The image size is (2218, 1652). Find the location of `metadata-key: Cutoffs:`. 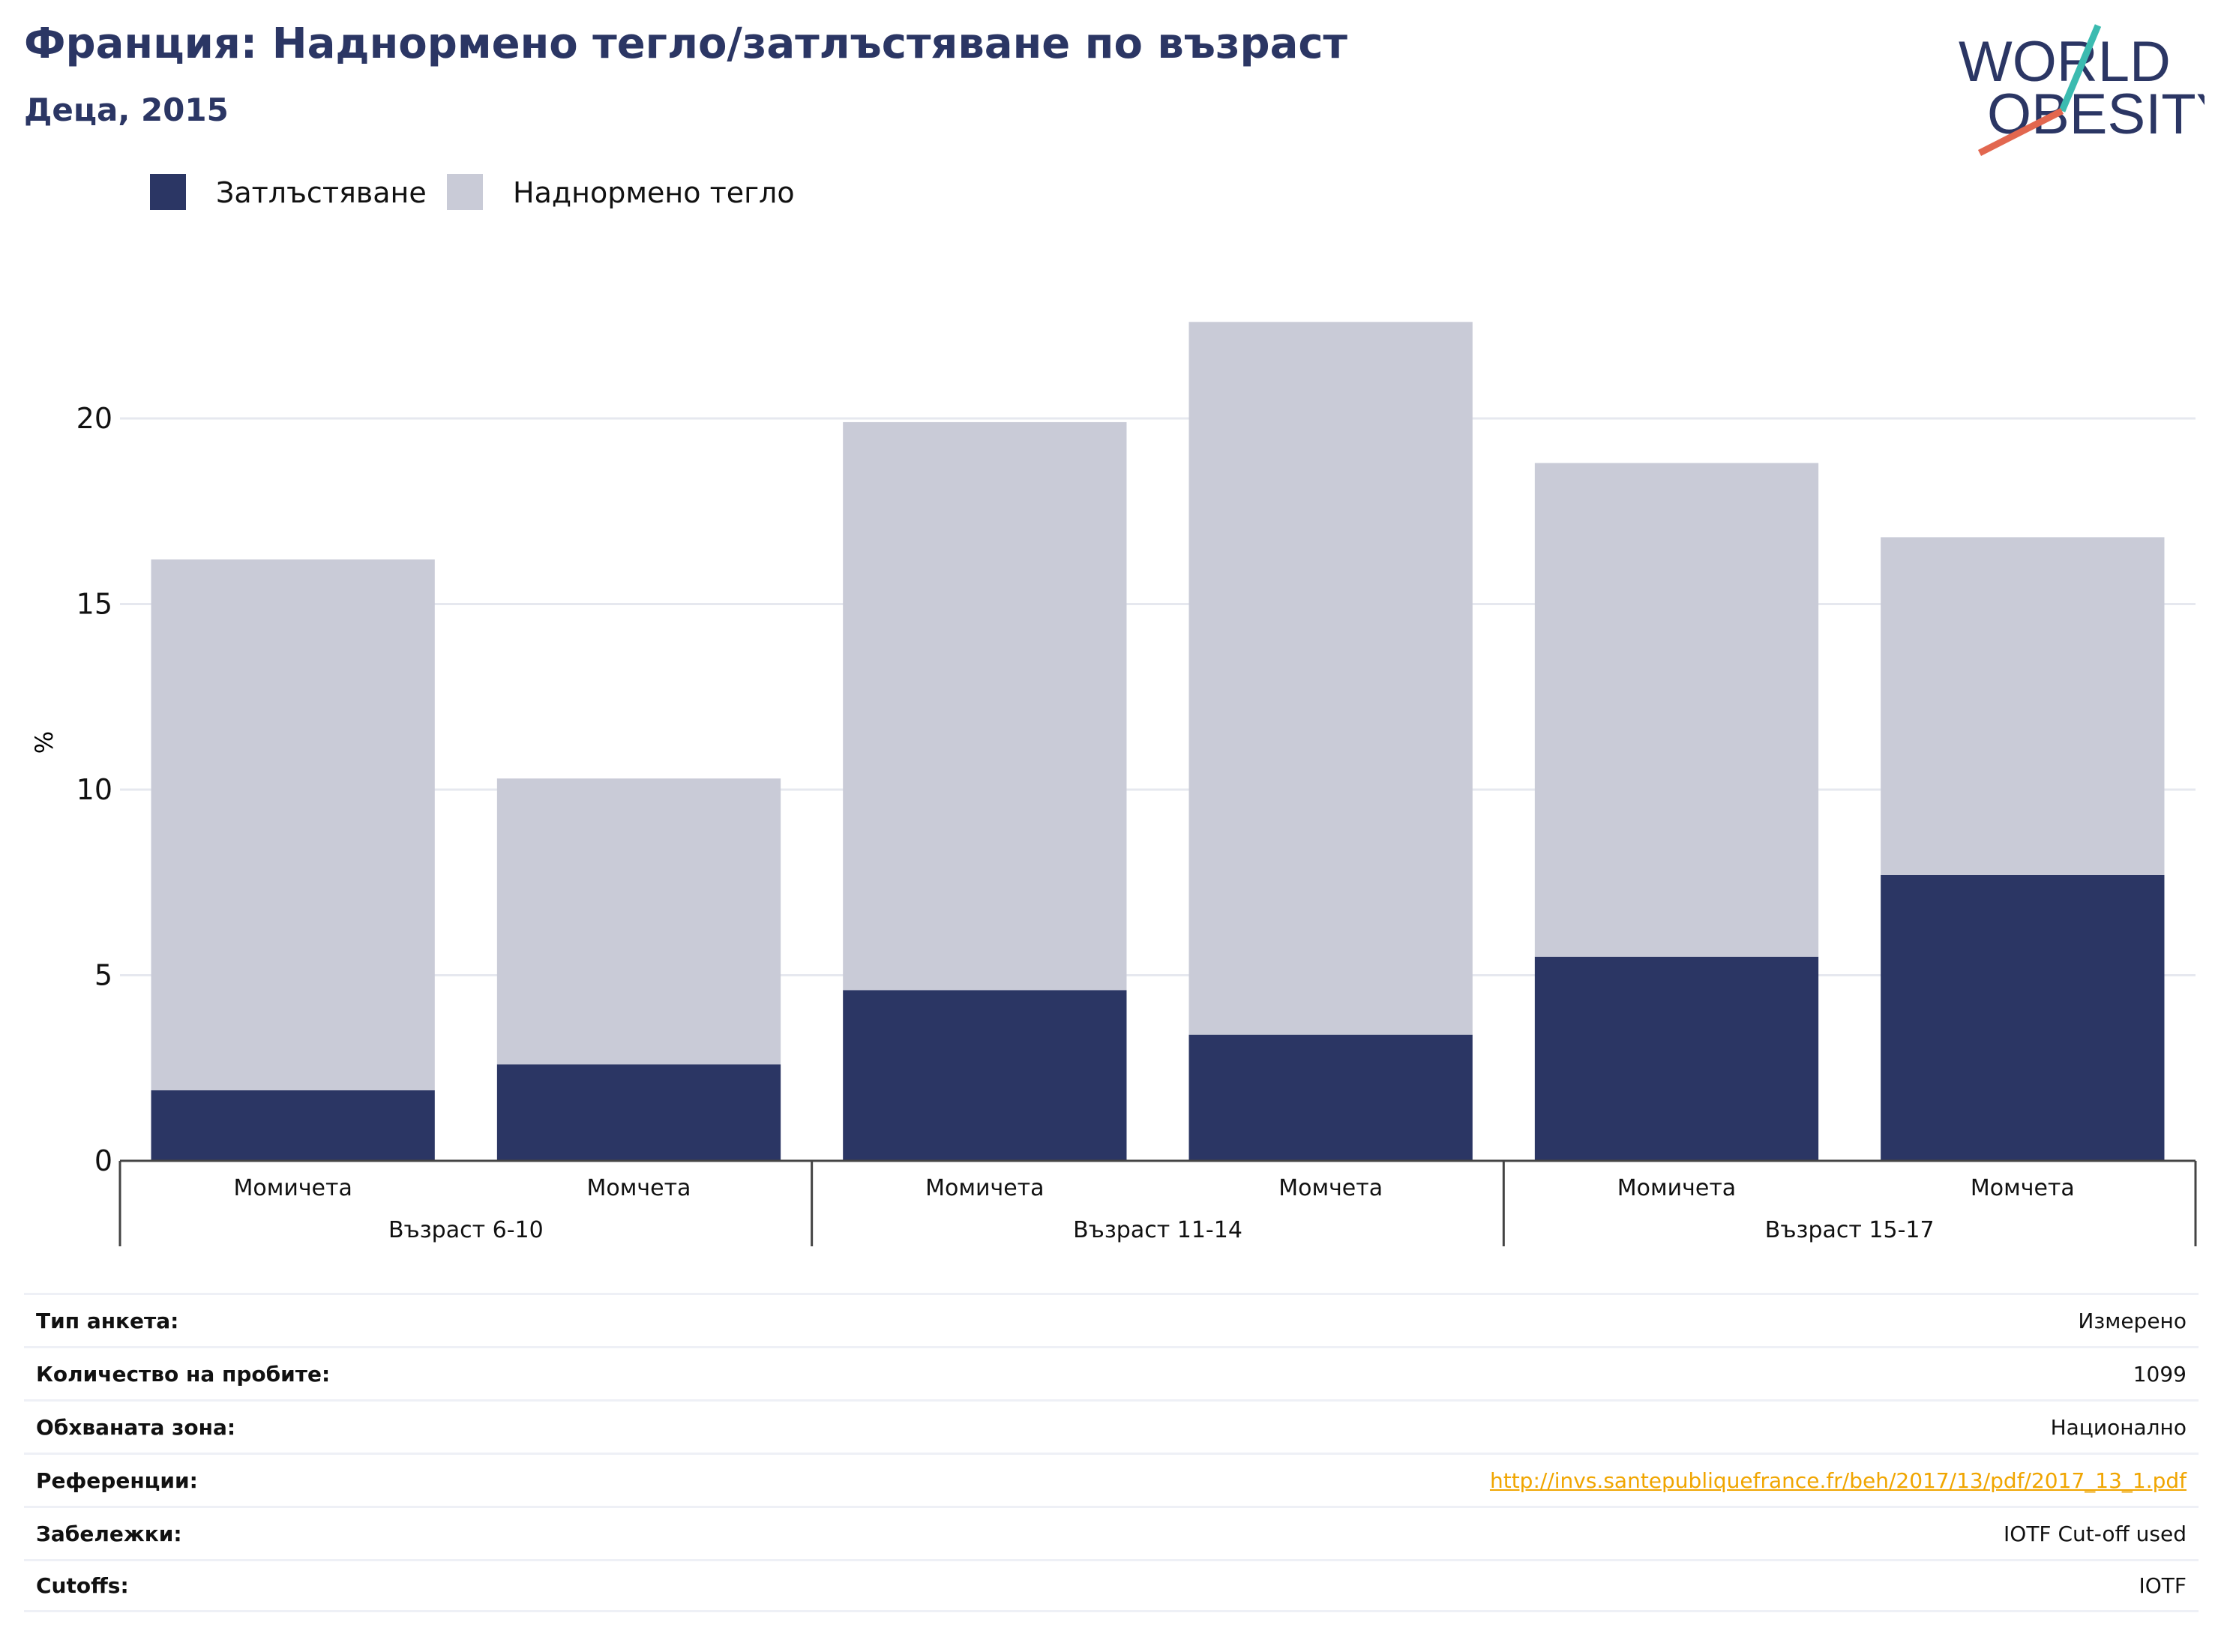

metadata-key: Cutoffs: is located at coordinates (82, 1585).